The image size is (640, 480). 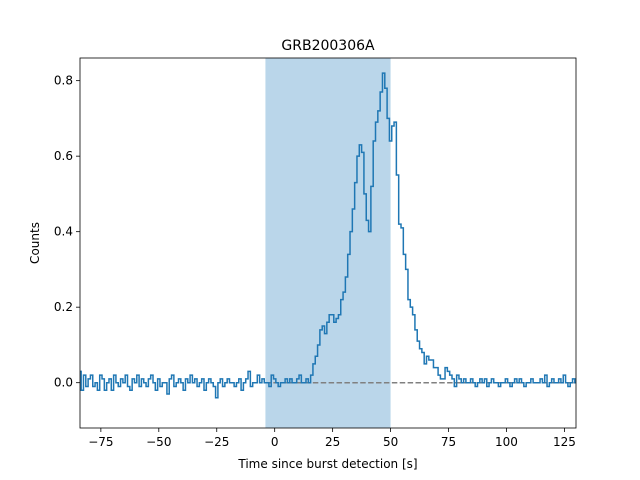 I want to click on x-tick-label: 25, so click(x=332, y=442).